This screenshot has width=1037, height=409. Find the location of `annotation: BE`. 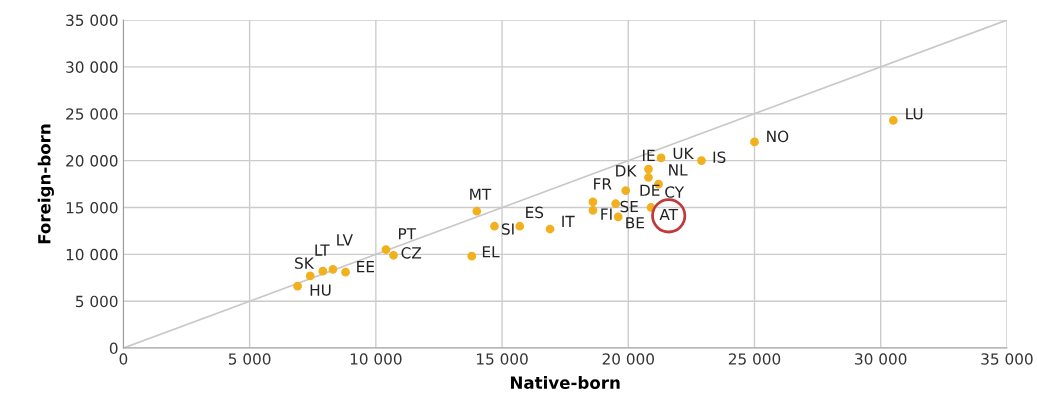

annotation: BE is located at coordinates (635, 223).